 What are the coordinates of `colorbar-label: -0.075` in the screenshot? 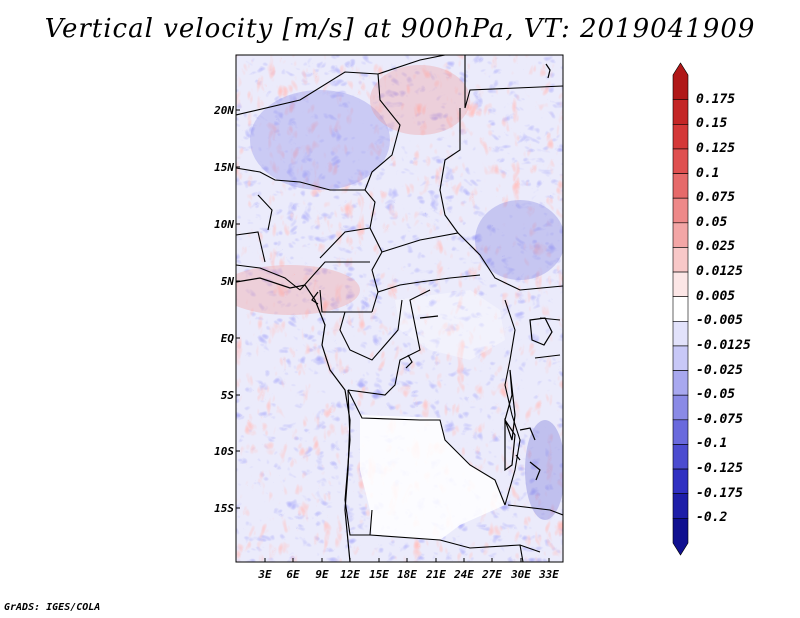 It's located at (719, 419).